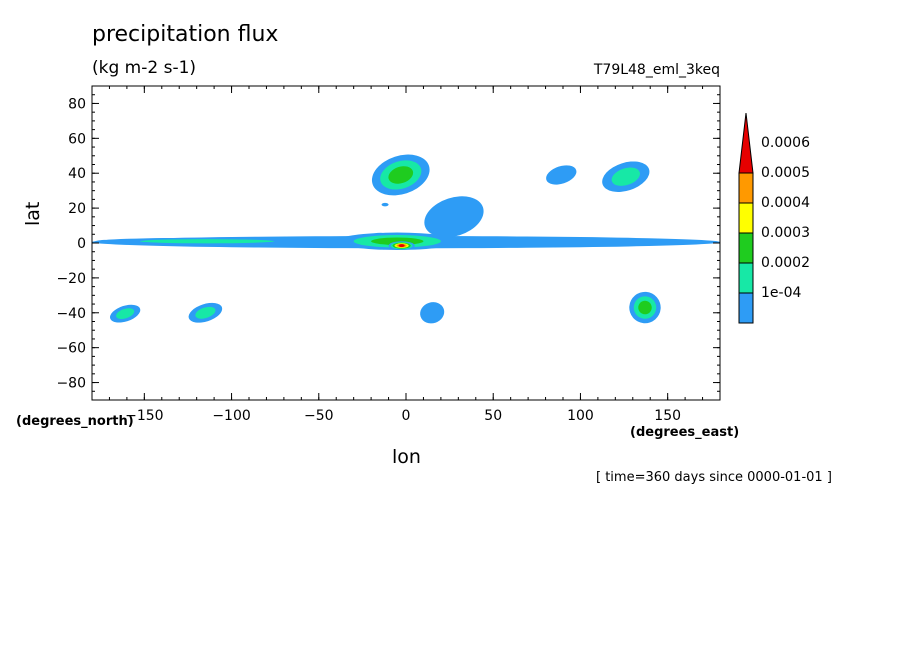 The image size is (904, 654). Describe the element at coordinates (493, 416) in the screenshot. I see `x-tick-label: 50` at that location.